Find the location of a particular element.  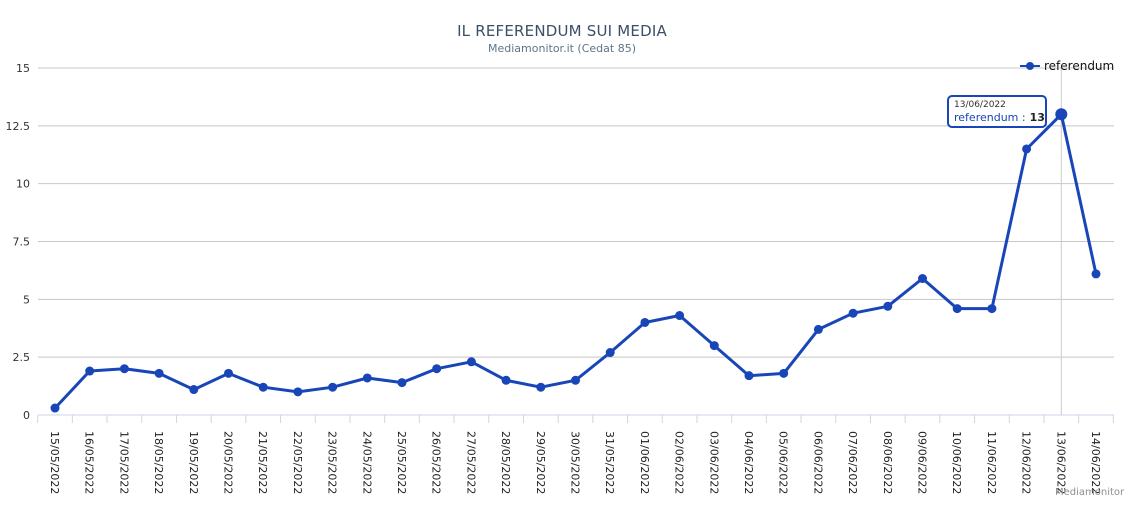

x-tick-label: 18/05/2022 is located at coordinates (158, 462).